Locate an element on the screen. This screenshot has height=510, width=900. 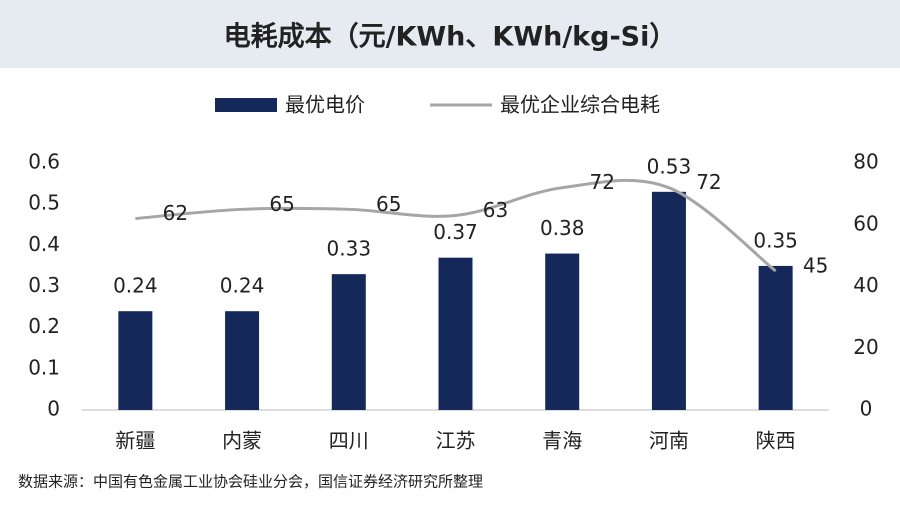
x-tick-label: 河南 is located at coordinates (669, 441).